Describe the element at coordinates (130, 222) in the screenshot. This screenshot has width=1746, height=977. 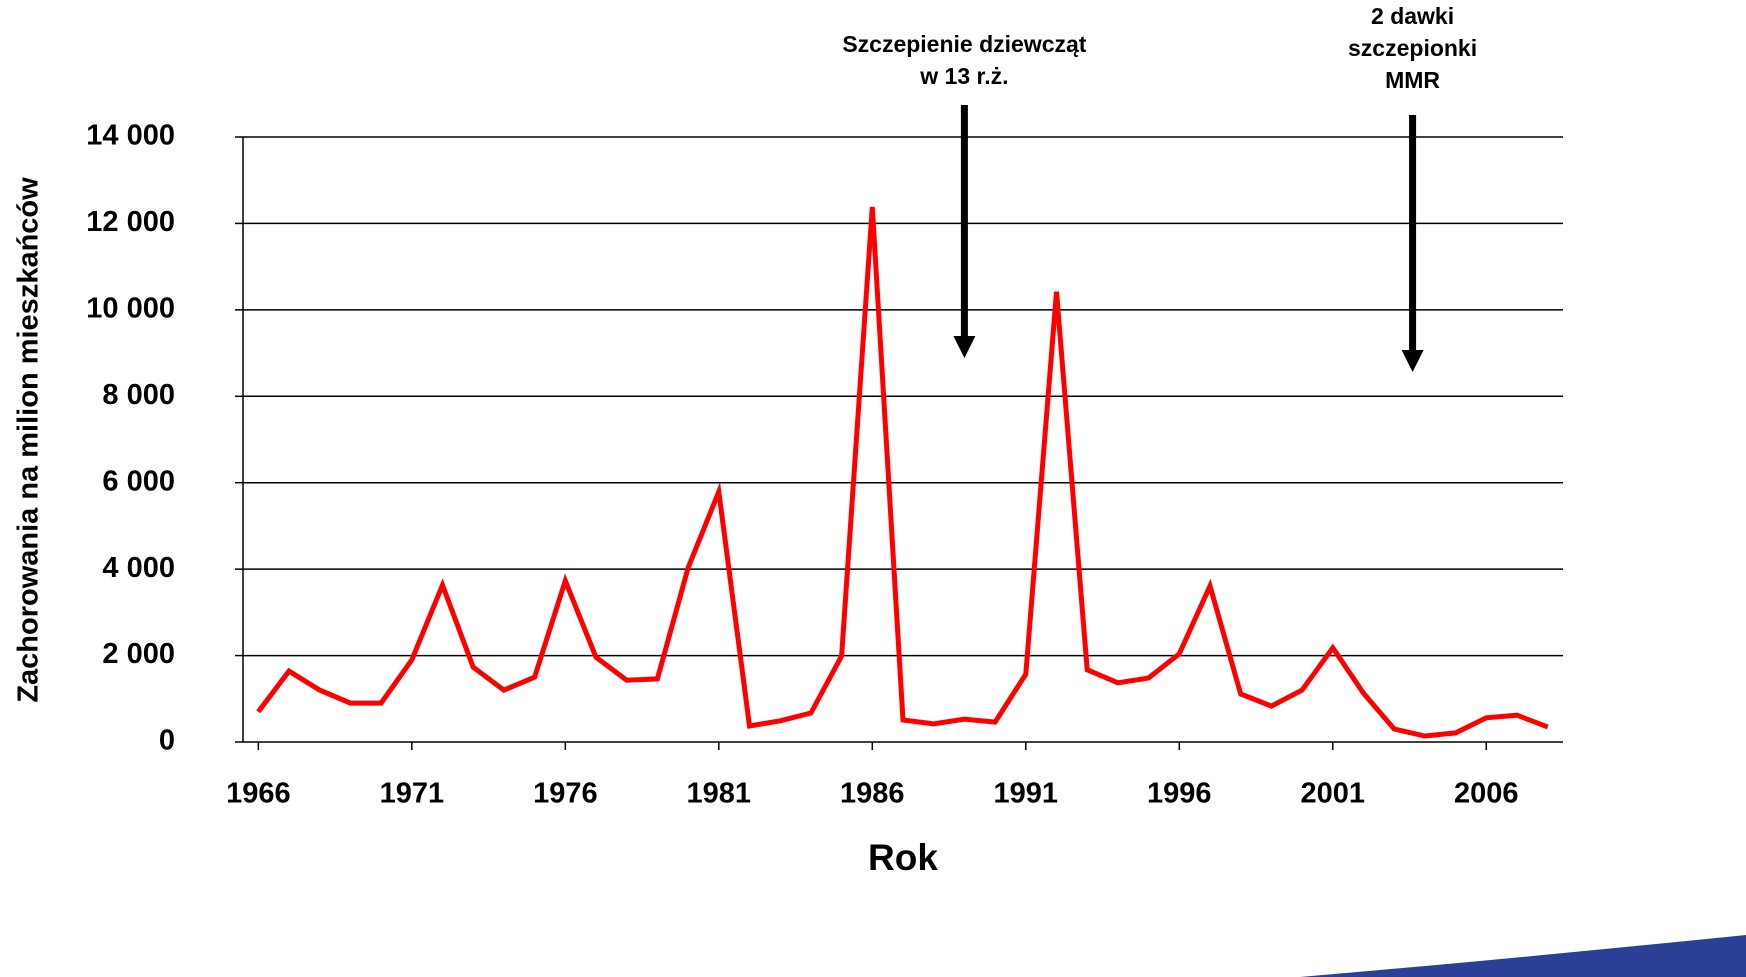
I see `y-tick-label: 12 000` at that location.